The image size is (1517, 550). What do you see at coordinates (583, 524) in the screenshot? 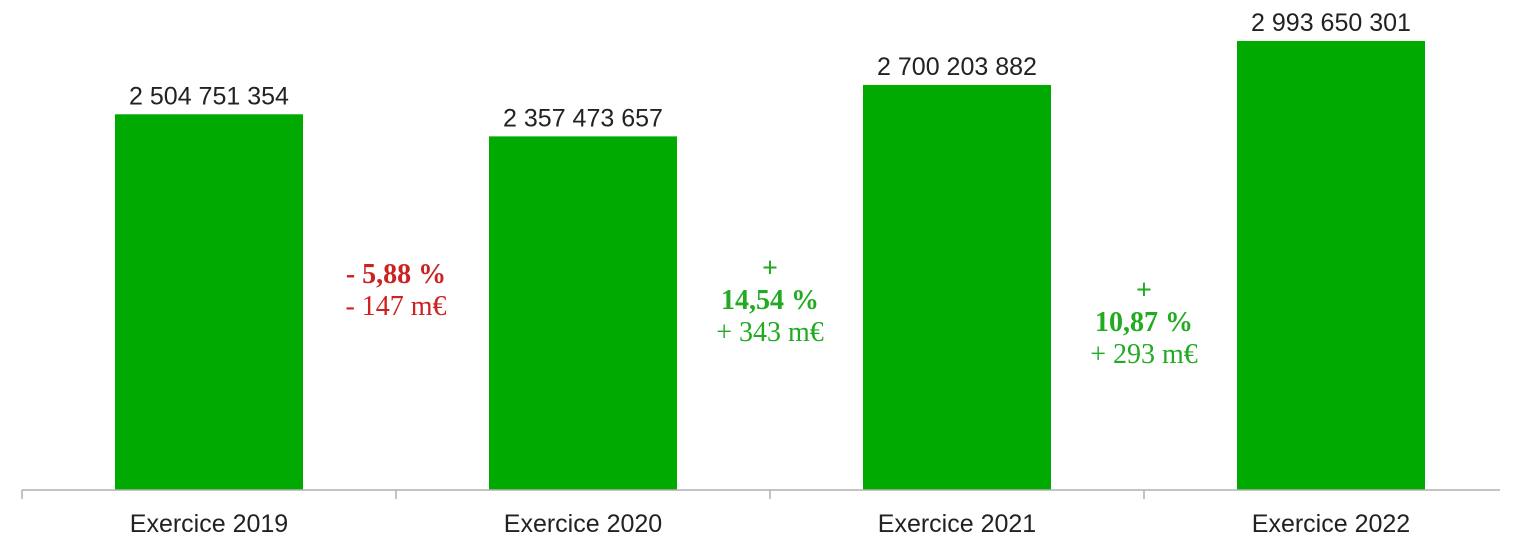
I see `category-label-2: Exercice 2020` at bounding box center [583, 524].